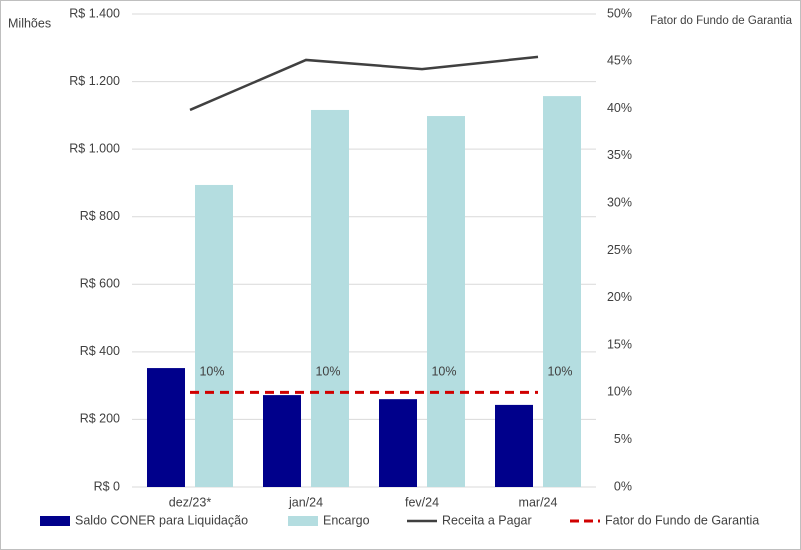 This screenshot has height=550, width=801. Describe the element at coordinates (364, 83) in the screenshot. I see `line-series` at that location.